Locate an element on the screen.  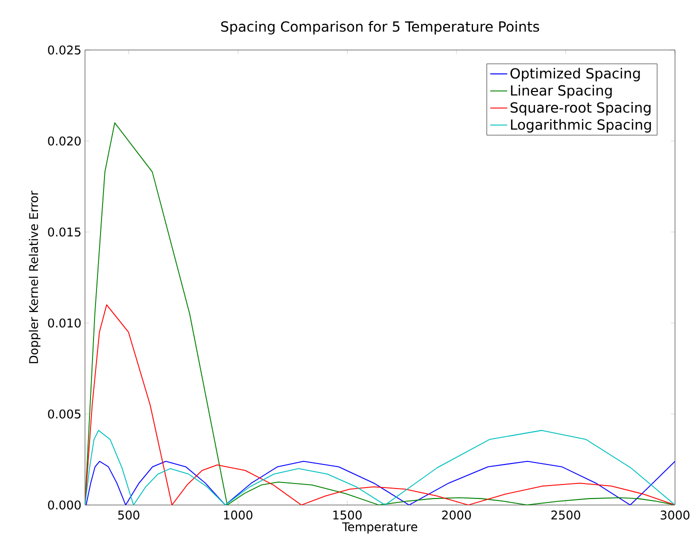
x-tick-label: 1000 is located at coordinates (238, 515).